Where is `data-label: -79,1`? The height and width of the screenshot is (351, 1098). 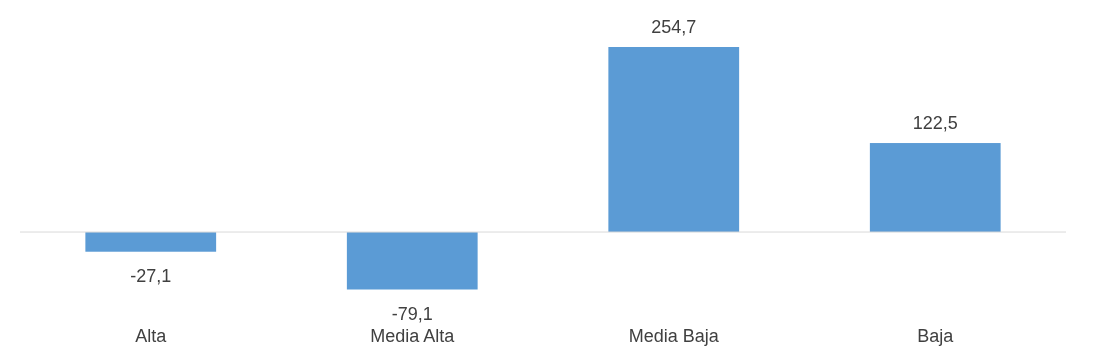 data-label: -79,1 is located at coordinates (412, 313).